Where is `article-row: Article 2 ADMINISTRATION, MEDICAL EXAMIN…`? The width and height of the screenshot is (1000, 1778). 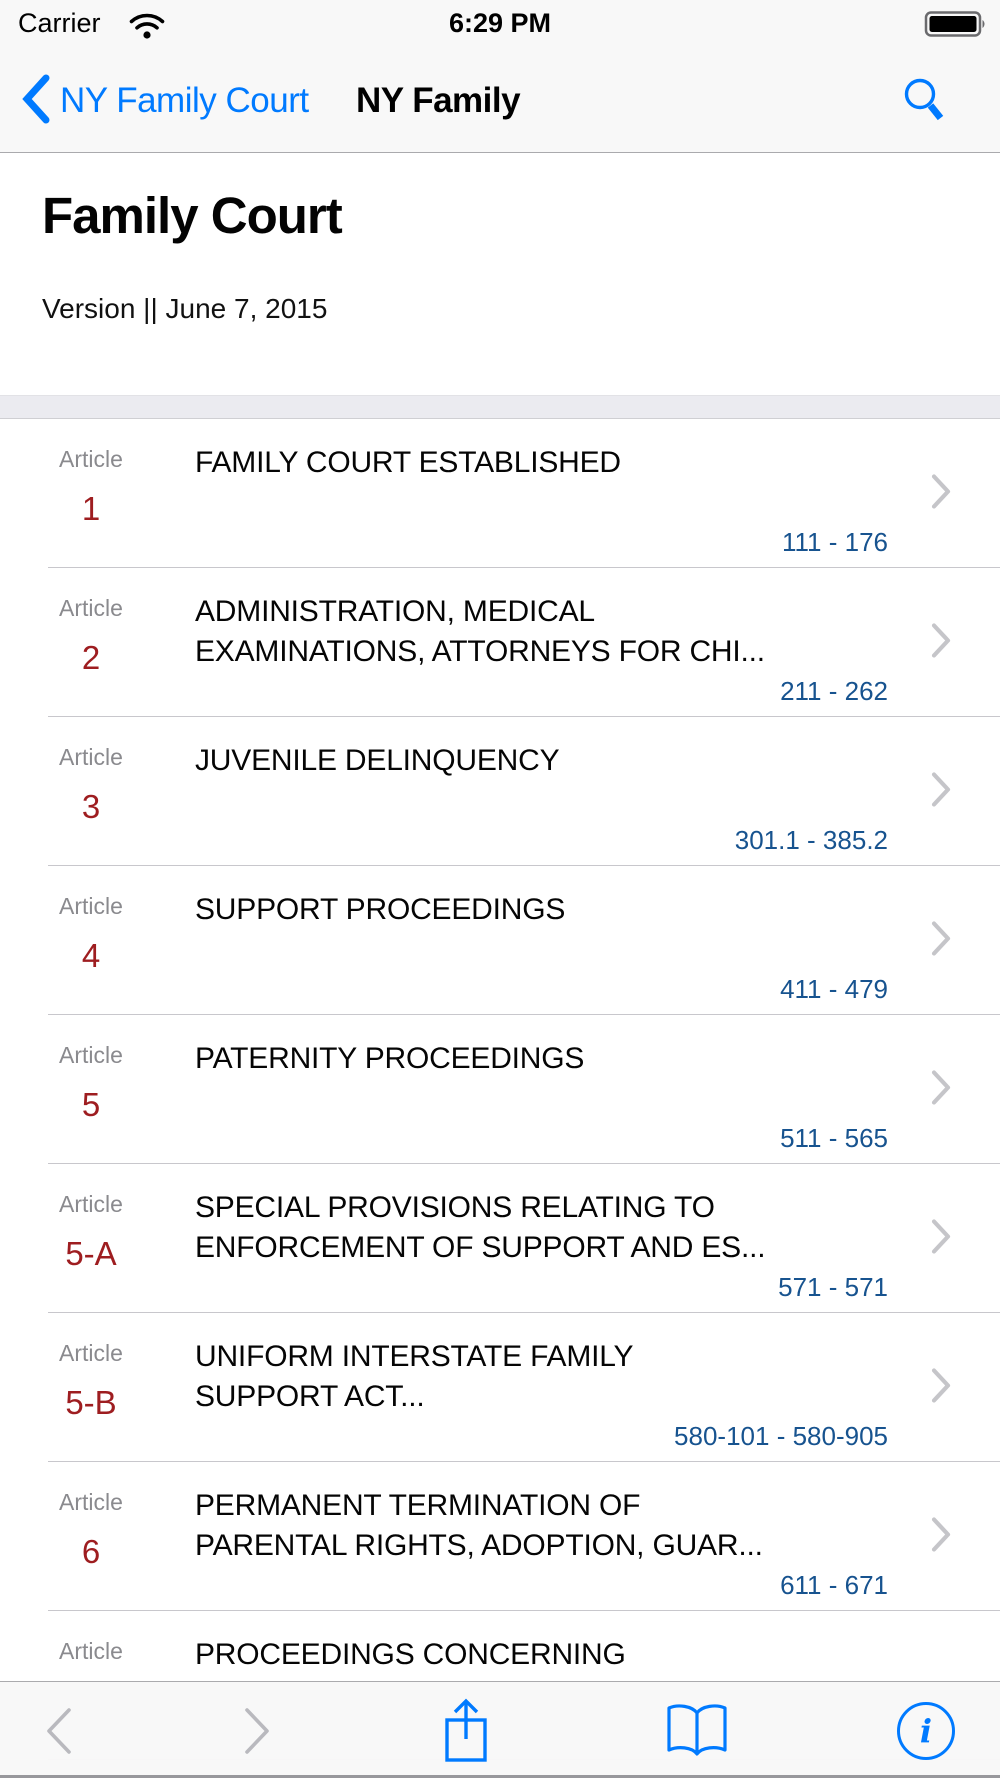 article-row: Article 2 ADMINISTRATION, MEDICAL EXAMIN… is located at coordinates (500, 642).